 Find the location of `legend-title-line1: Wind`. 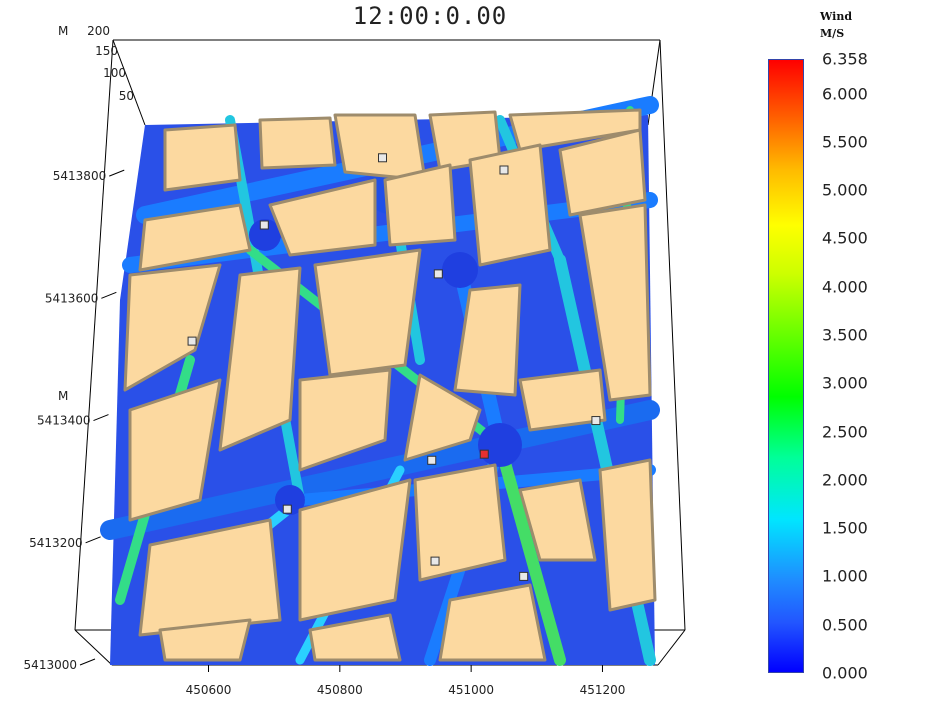

legend-title-line1: Wind is located at coordinates (836, 16).